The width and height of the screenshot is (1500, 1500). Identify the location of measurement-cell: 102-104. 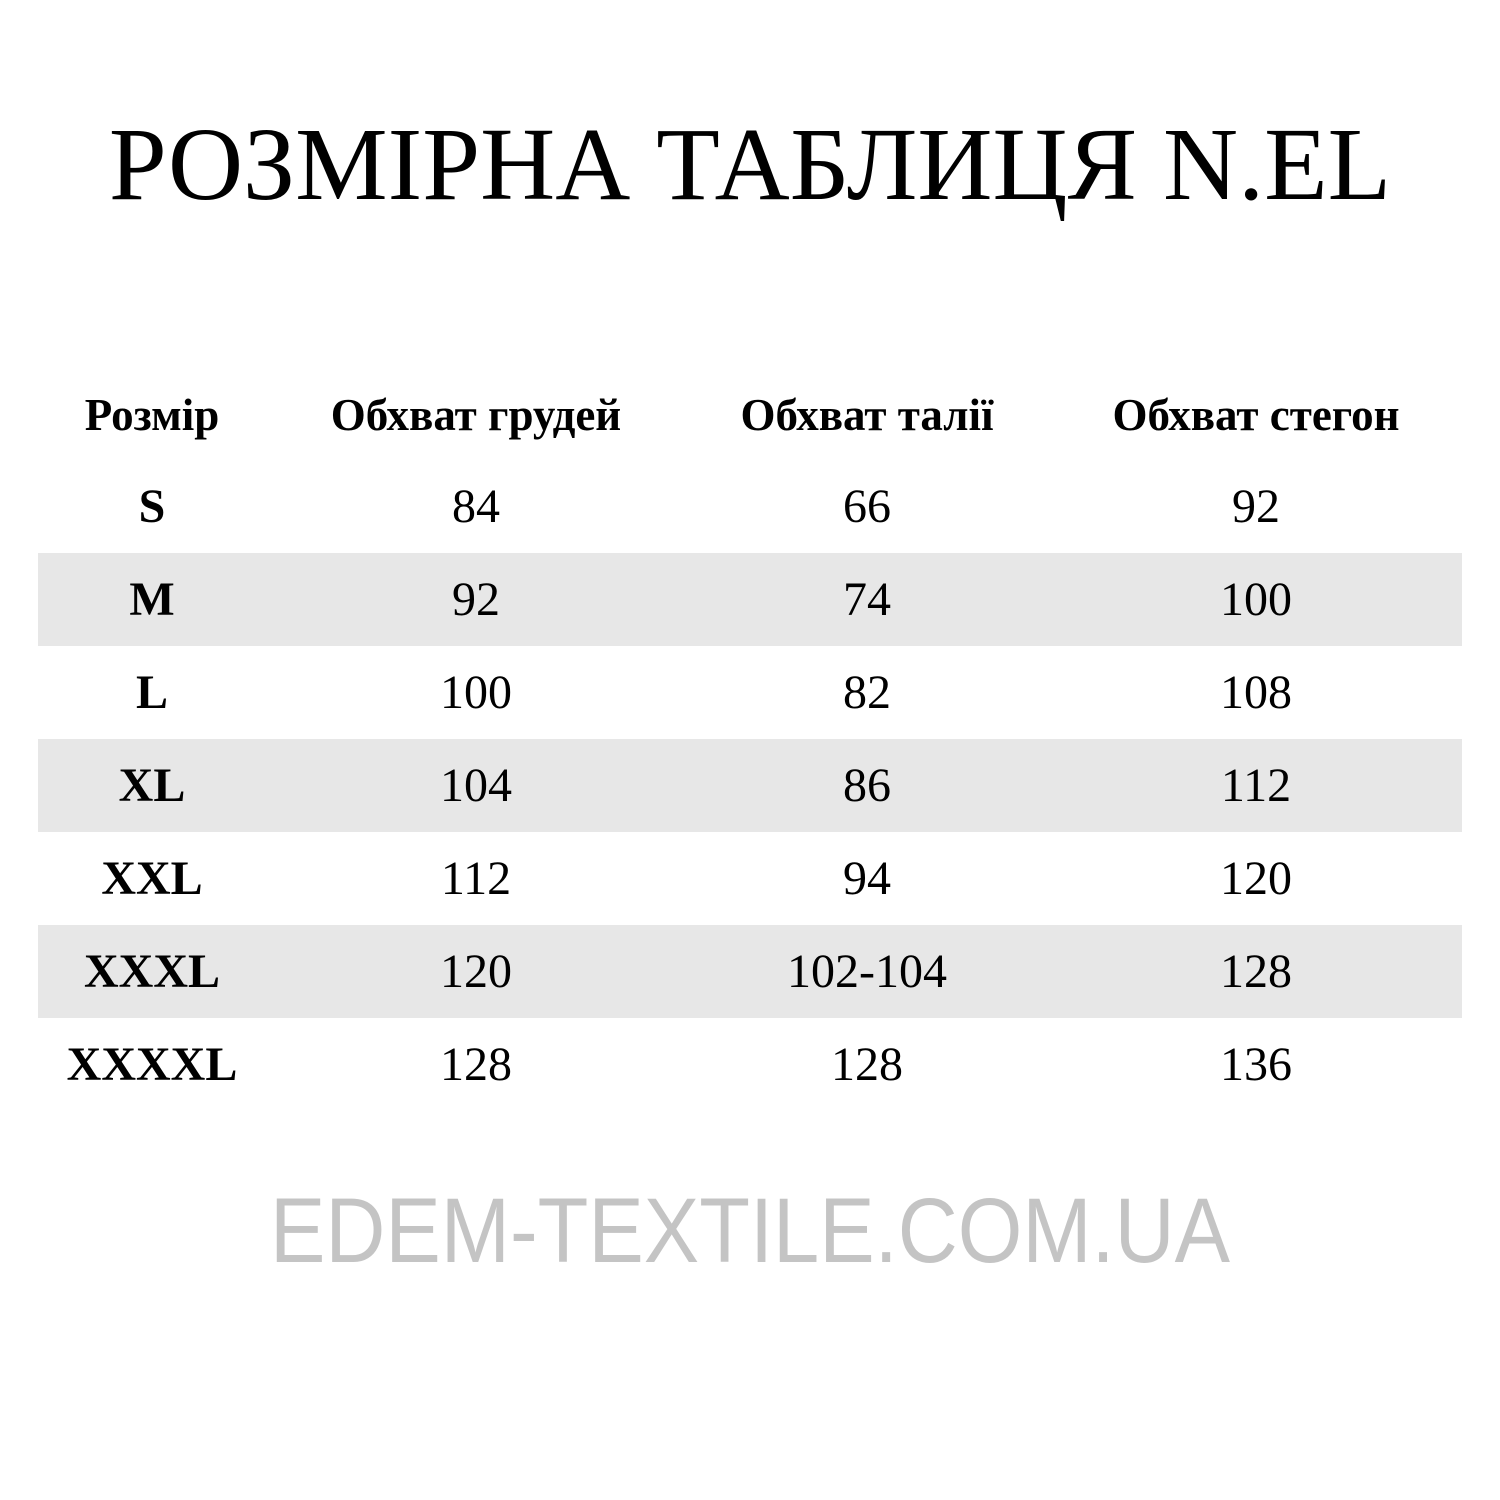
(867, 971).